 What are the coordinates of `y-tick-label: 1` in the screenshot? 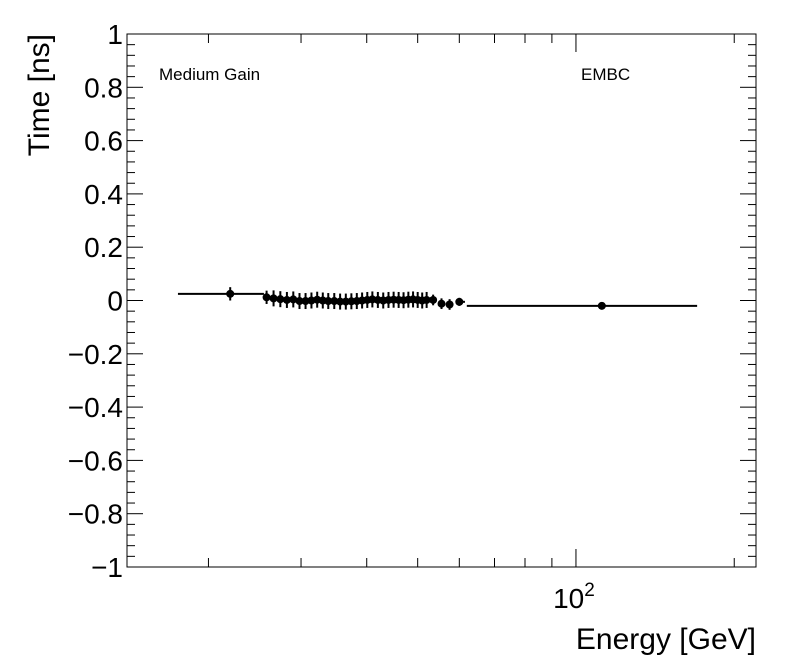 It's located at (115, 34).